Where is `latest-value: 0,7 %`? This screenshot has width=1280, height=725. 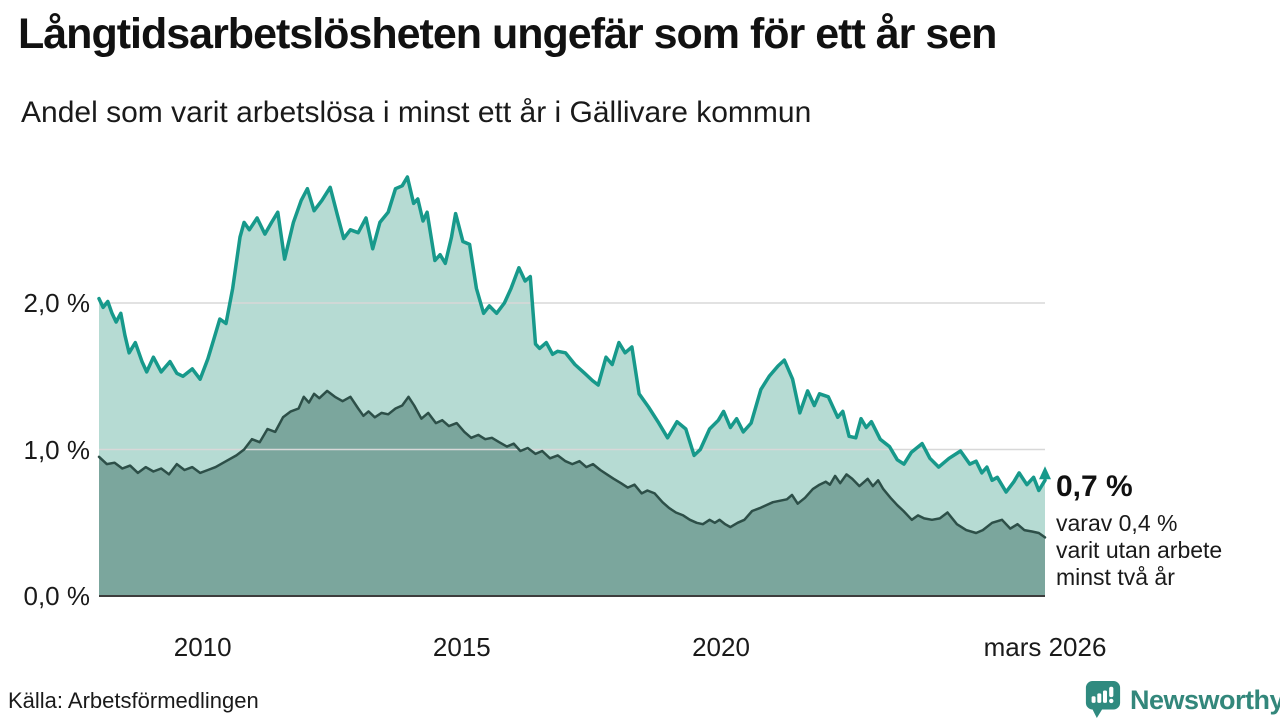 latest-value: 0,7 % is located at coordinates (1094, 486).